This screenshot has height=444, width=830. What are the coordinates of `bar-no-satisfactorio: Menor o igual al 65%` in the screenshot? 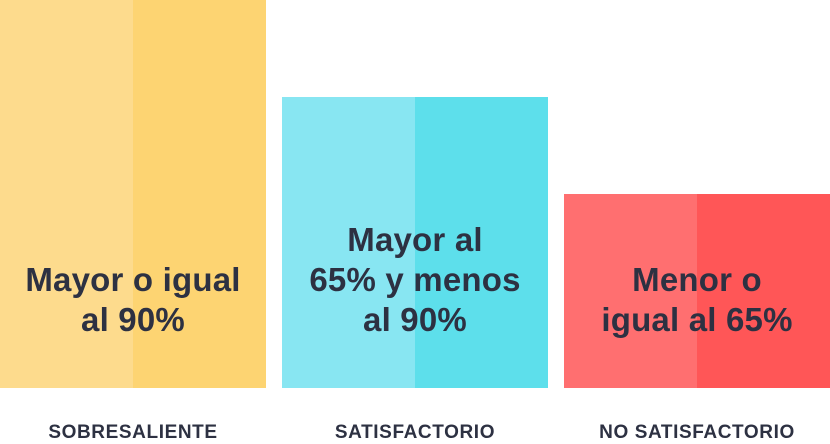 It's located at (697, 291).